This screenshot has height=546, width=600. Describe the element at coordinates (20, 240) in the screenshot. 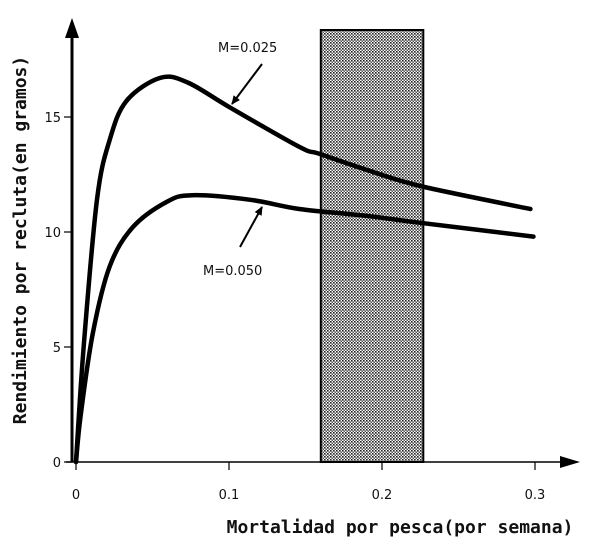

I see `y-axis-label: Rendimiento por recluta(en gramos)` at that location.